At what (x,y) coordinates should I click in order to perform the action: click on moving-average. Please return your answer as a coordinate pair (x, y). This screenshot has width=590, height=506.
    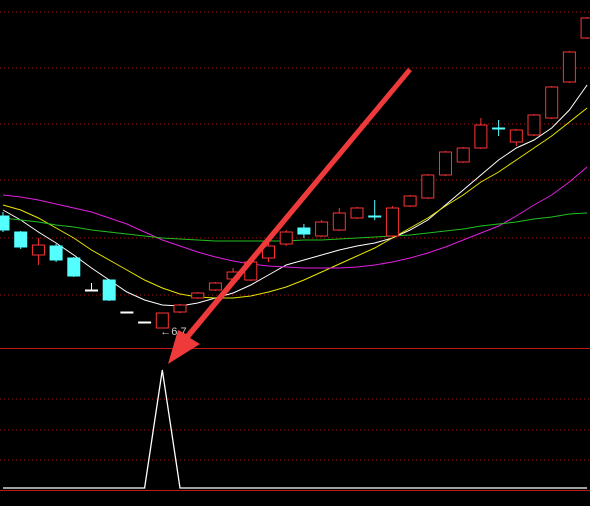
    Looking at the image, I should click on (295, 227).